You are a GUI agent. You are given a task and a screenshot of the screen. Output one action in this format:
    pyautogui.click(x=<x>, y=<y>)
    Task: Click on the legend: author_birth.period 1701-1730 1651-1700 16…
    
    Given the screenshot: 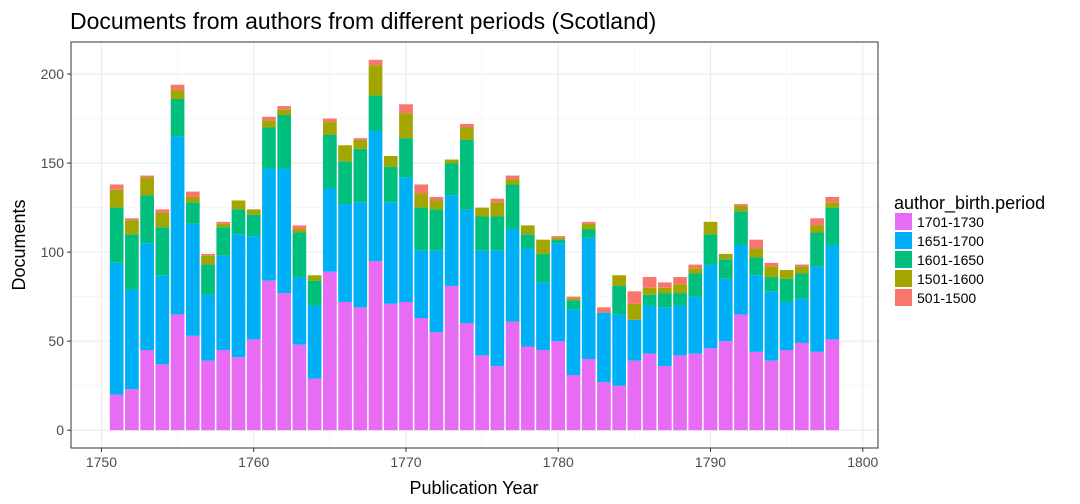 What is the action you would take?
    pyautogui.click(x=969, y=249)
    